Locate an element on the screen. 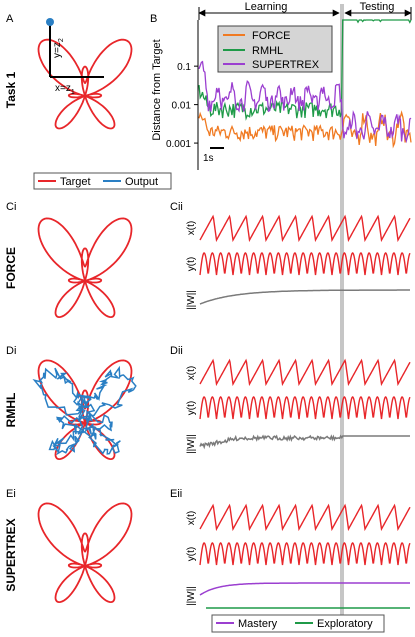 Image resolution: width=415 pixels, height=637 pixels. legend-label-output: Output is located at coordinates (141, 182).